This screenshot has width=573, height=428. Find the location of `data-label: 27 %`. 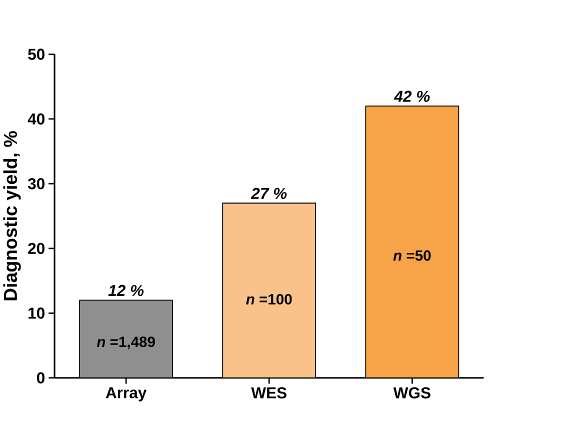

data-label: 27 % is located at coordinates (268, 193).